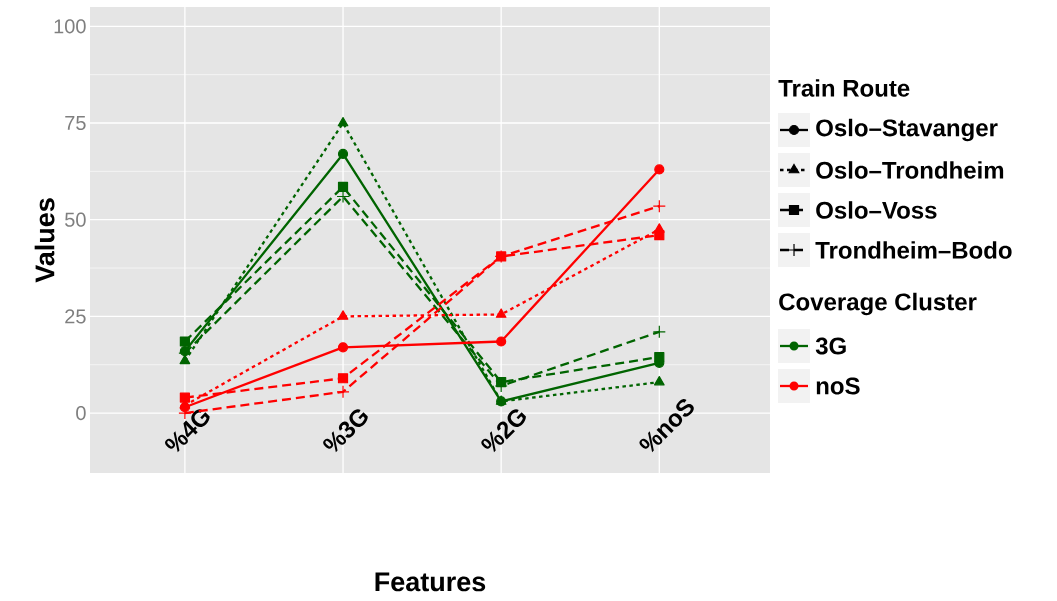 This screenshot has width=1057, height=601. What do you see at coordinates (81, 413) in the screenshot?
I see `y-tick-label: 0` at bounding box center [81, 413].